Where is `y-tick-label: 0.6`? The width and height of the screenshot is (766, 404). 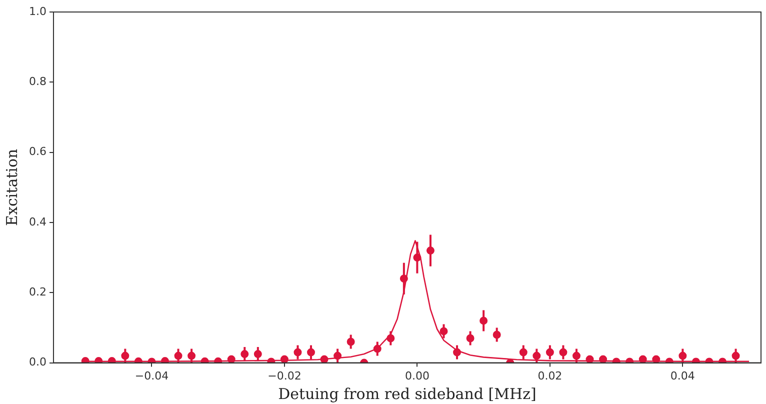
y-tick-label: 0.6 is located at coordinates (37, 151).